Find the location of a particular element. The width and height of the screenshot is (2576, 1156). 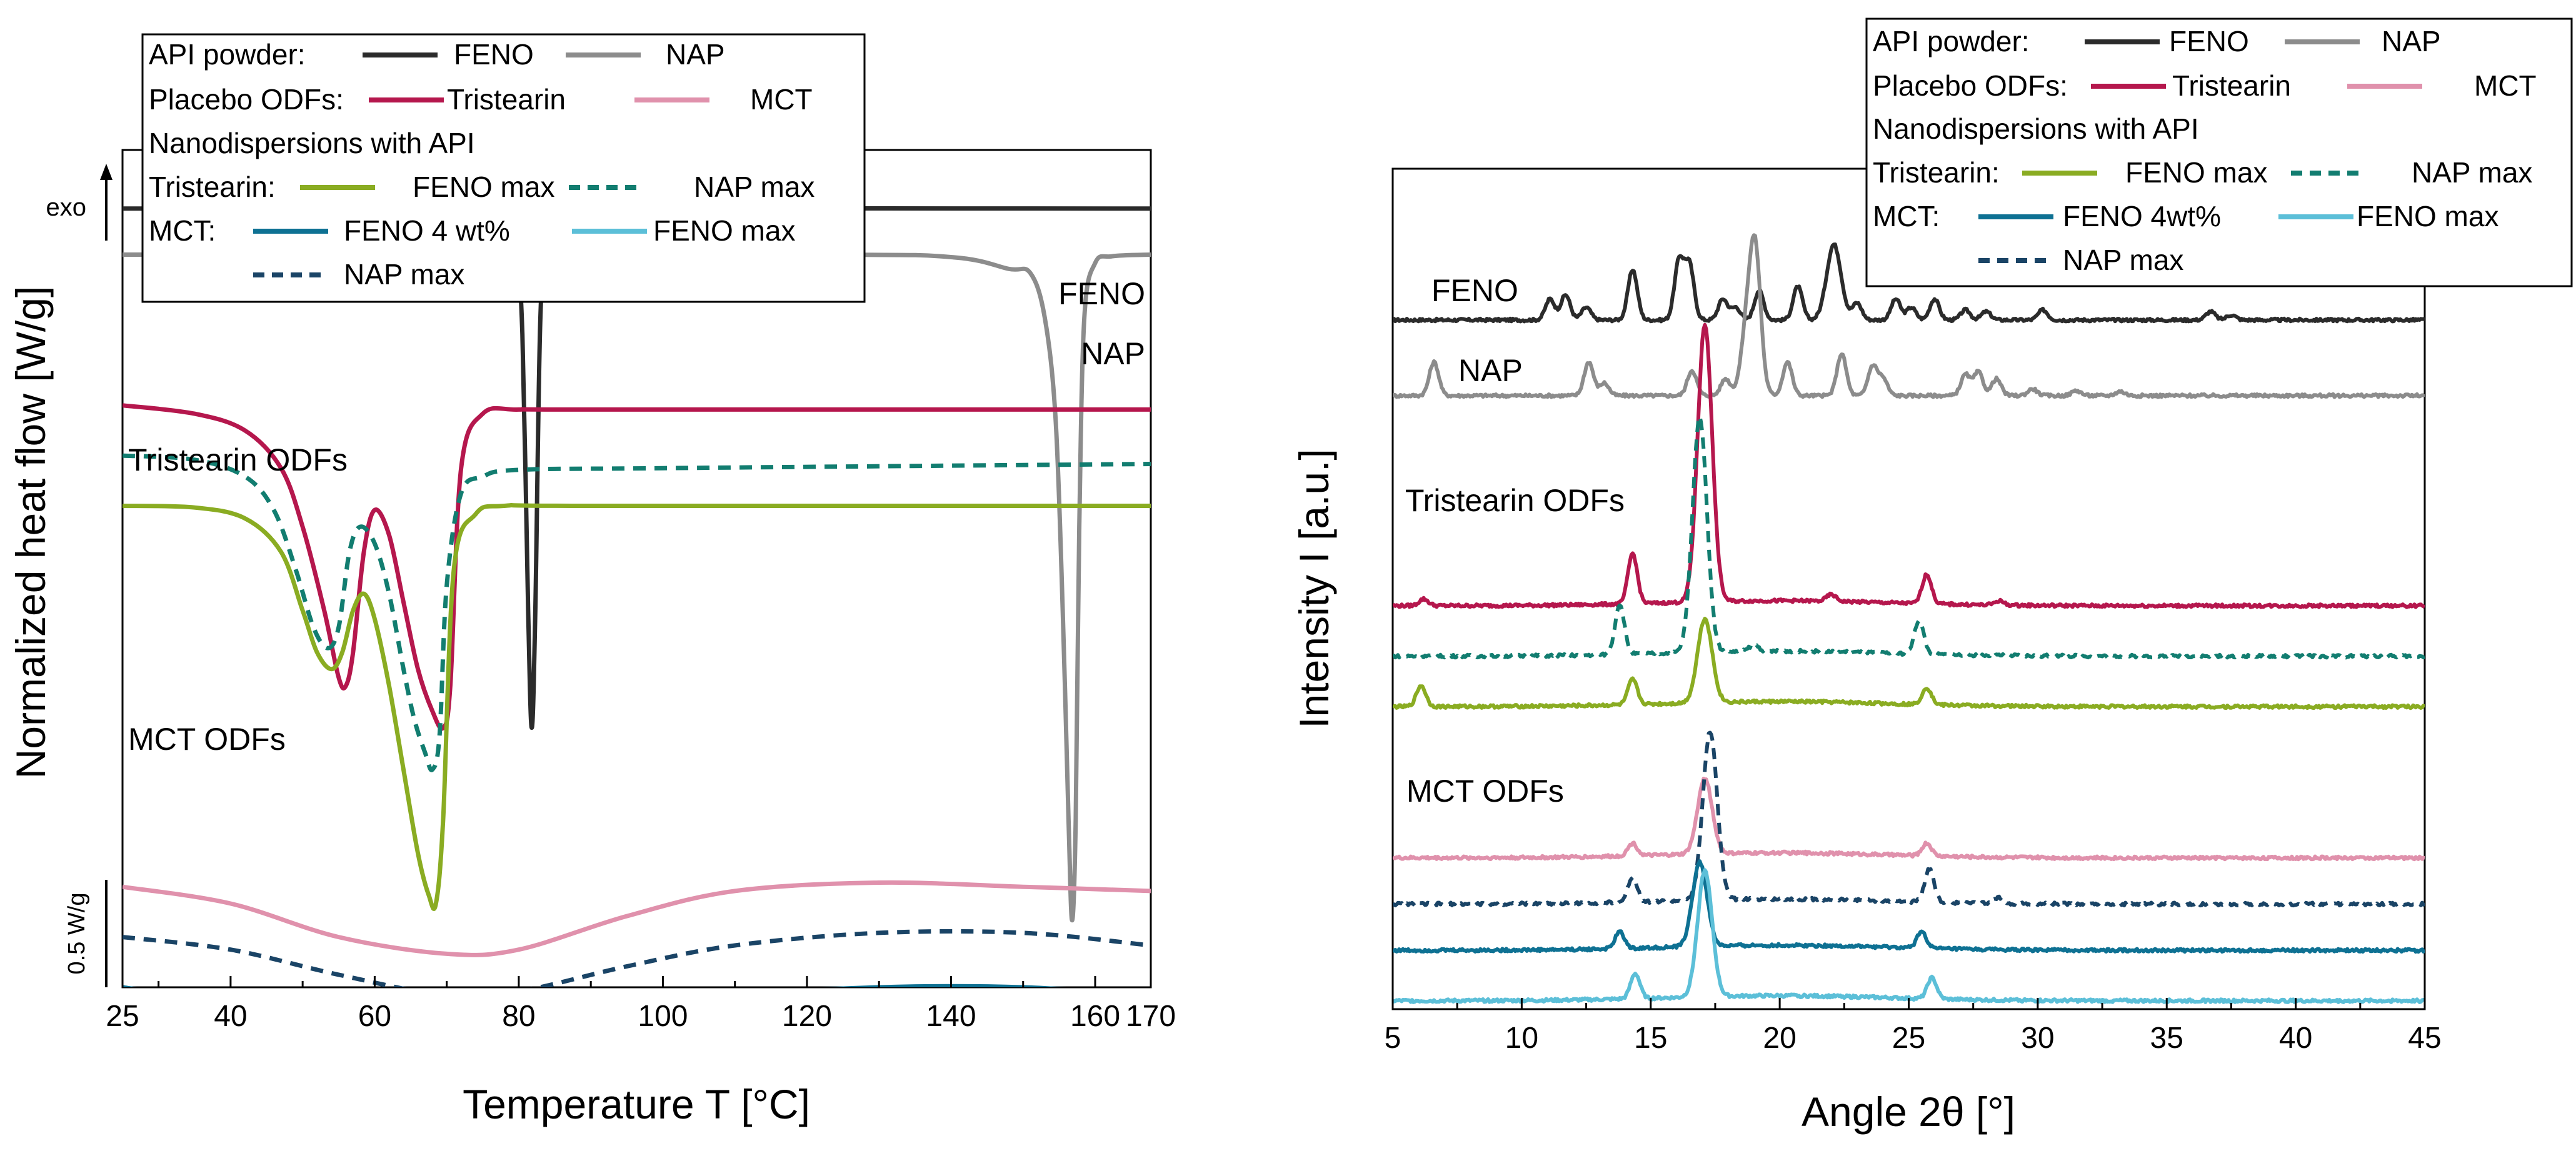

dsc-series-tri_feno_max is located at coordinates (637, 707).